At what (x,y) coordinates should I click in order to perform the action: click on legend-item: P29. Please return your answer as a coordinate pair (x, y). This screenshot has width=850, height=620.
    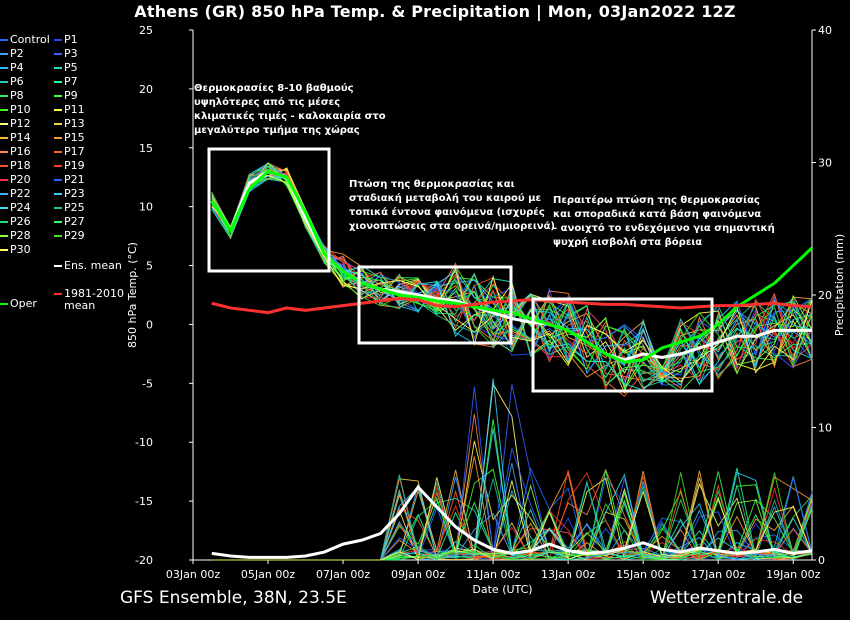
    Looking at the image, I should click on (69, 236).